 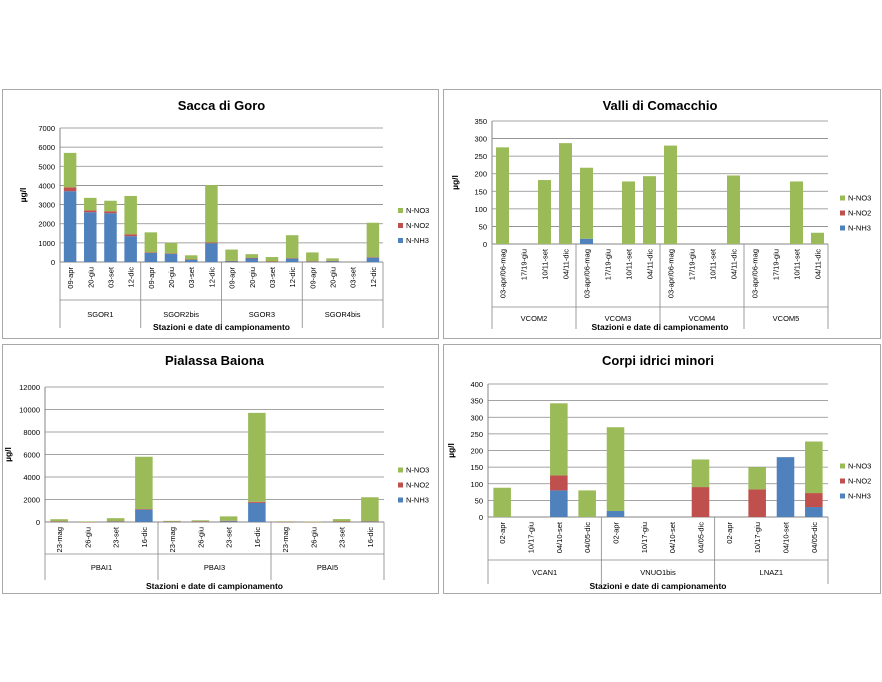 I want to click on bar-sgor4bis-12-dic-n-nh3, so click(x=373, y=259).